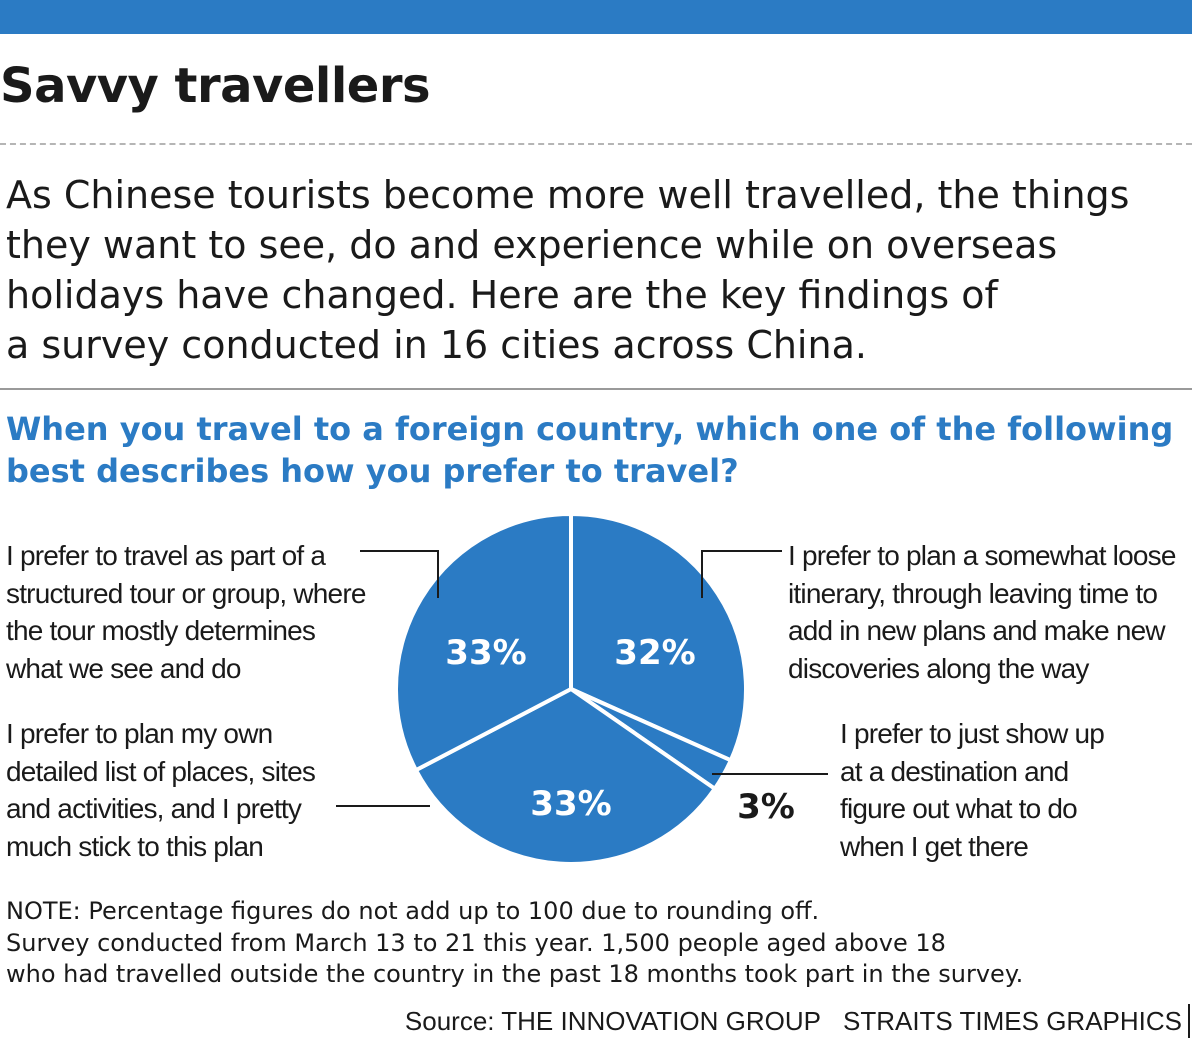 This screenshot has height=1045, width=1200. I want to click on label-line: add in new plans and make new, so click(977, 630).